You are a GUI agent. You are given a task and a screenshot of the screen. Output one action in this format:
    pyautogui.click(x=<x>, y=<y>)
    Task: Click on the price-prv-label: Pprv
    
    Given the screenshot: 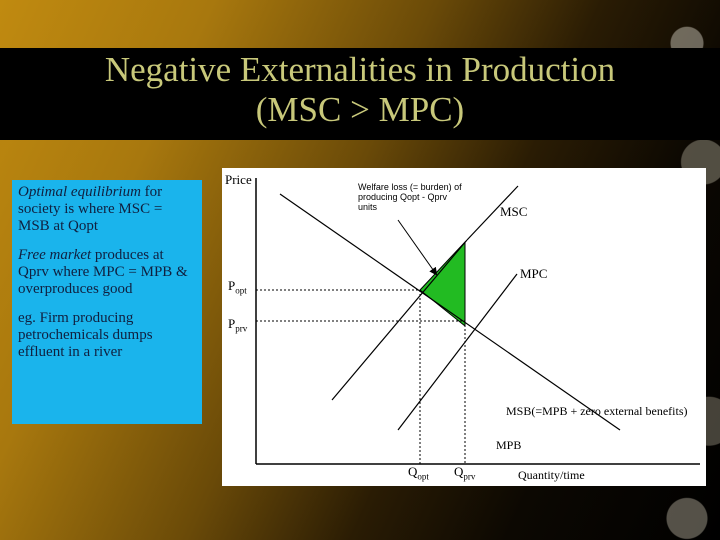 What is the action you would take?
    pyautogui.click(x=237, y=325)
    